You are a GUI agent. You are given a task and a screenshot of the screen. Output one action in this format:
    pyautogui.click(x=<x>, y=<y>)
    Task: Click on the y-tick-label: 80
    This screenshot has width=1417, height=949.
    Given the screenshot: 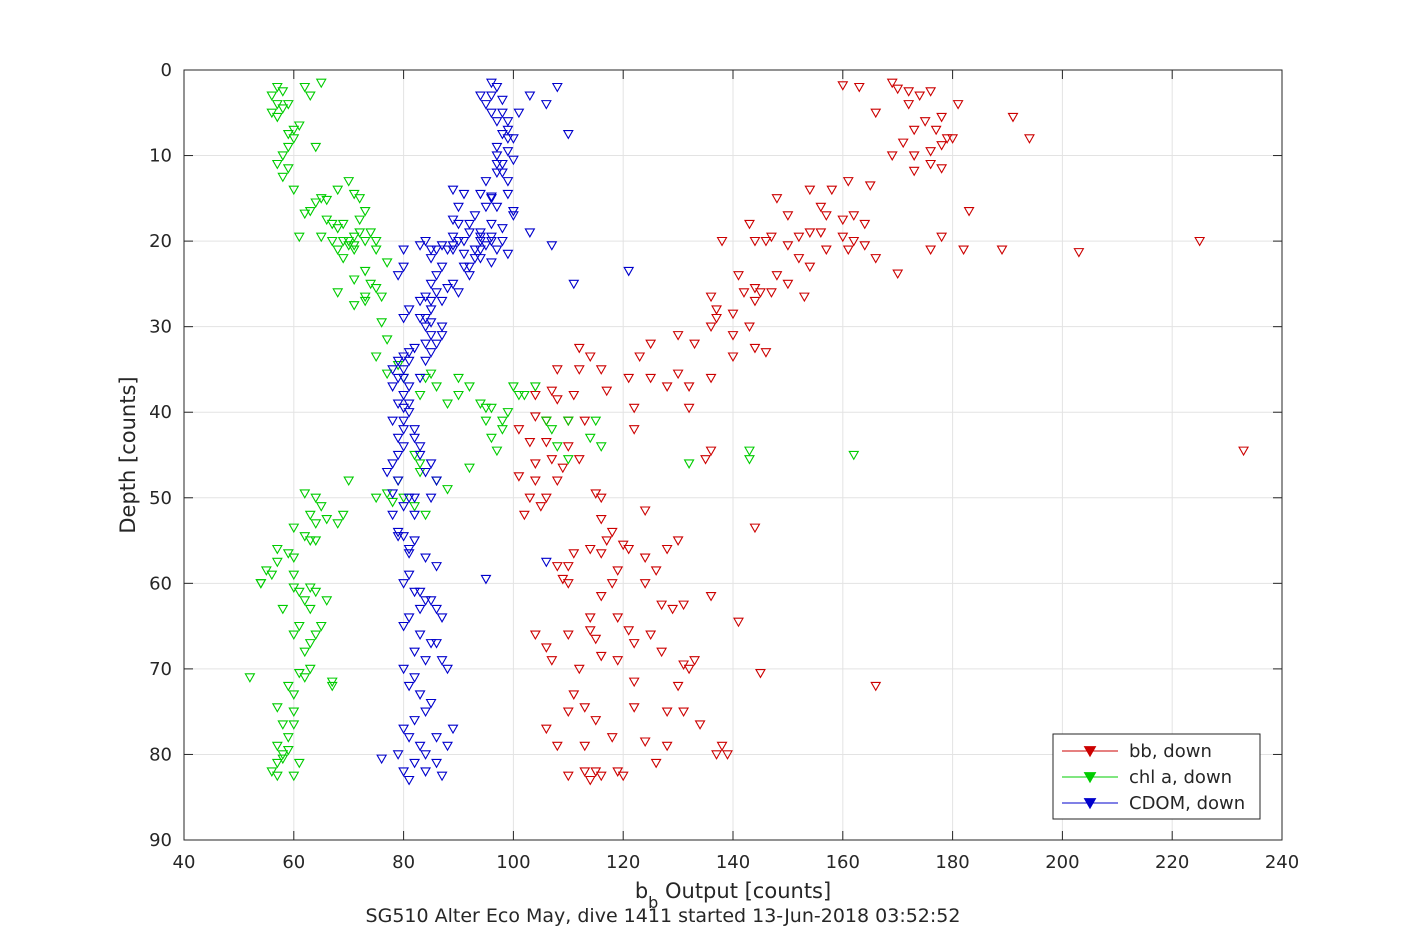 What is the action you would take?
    pyautogui.click(x=160, y=754)
    